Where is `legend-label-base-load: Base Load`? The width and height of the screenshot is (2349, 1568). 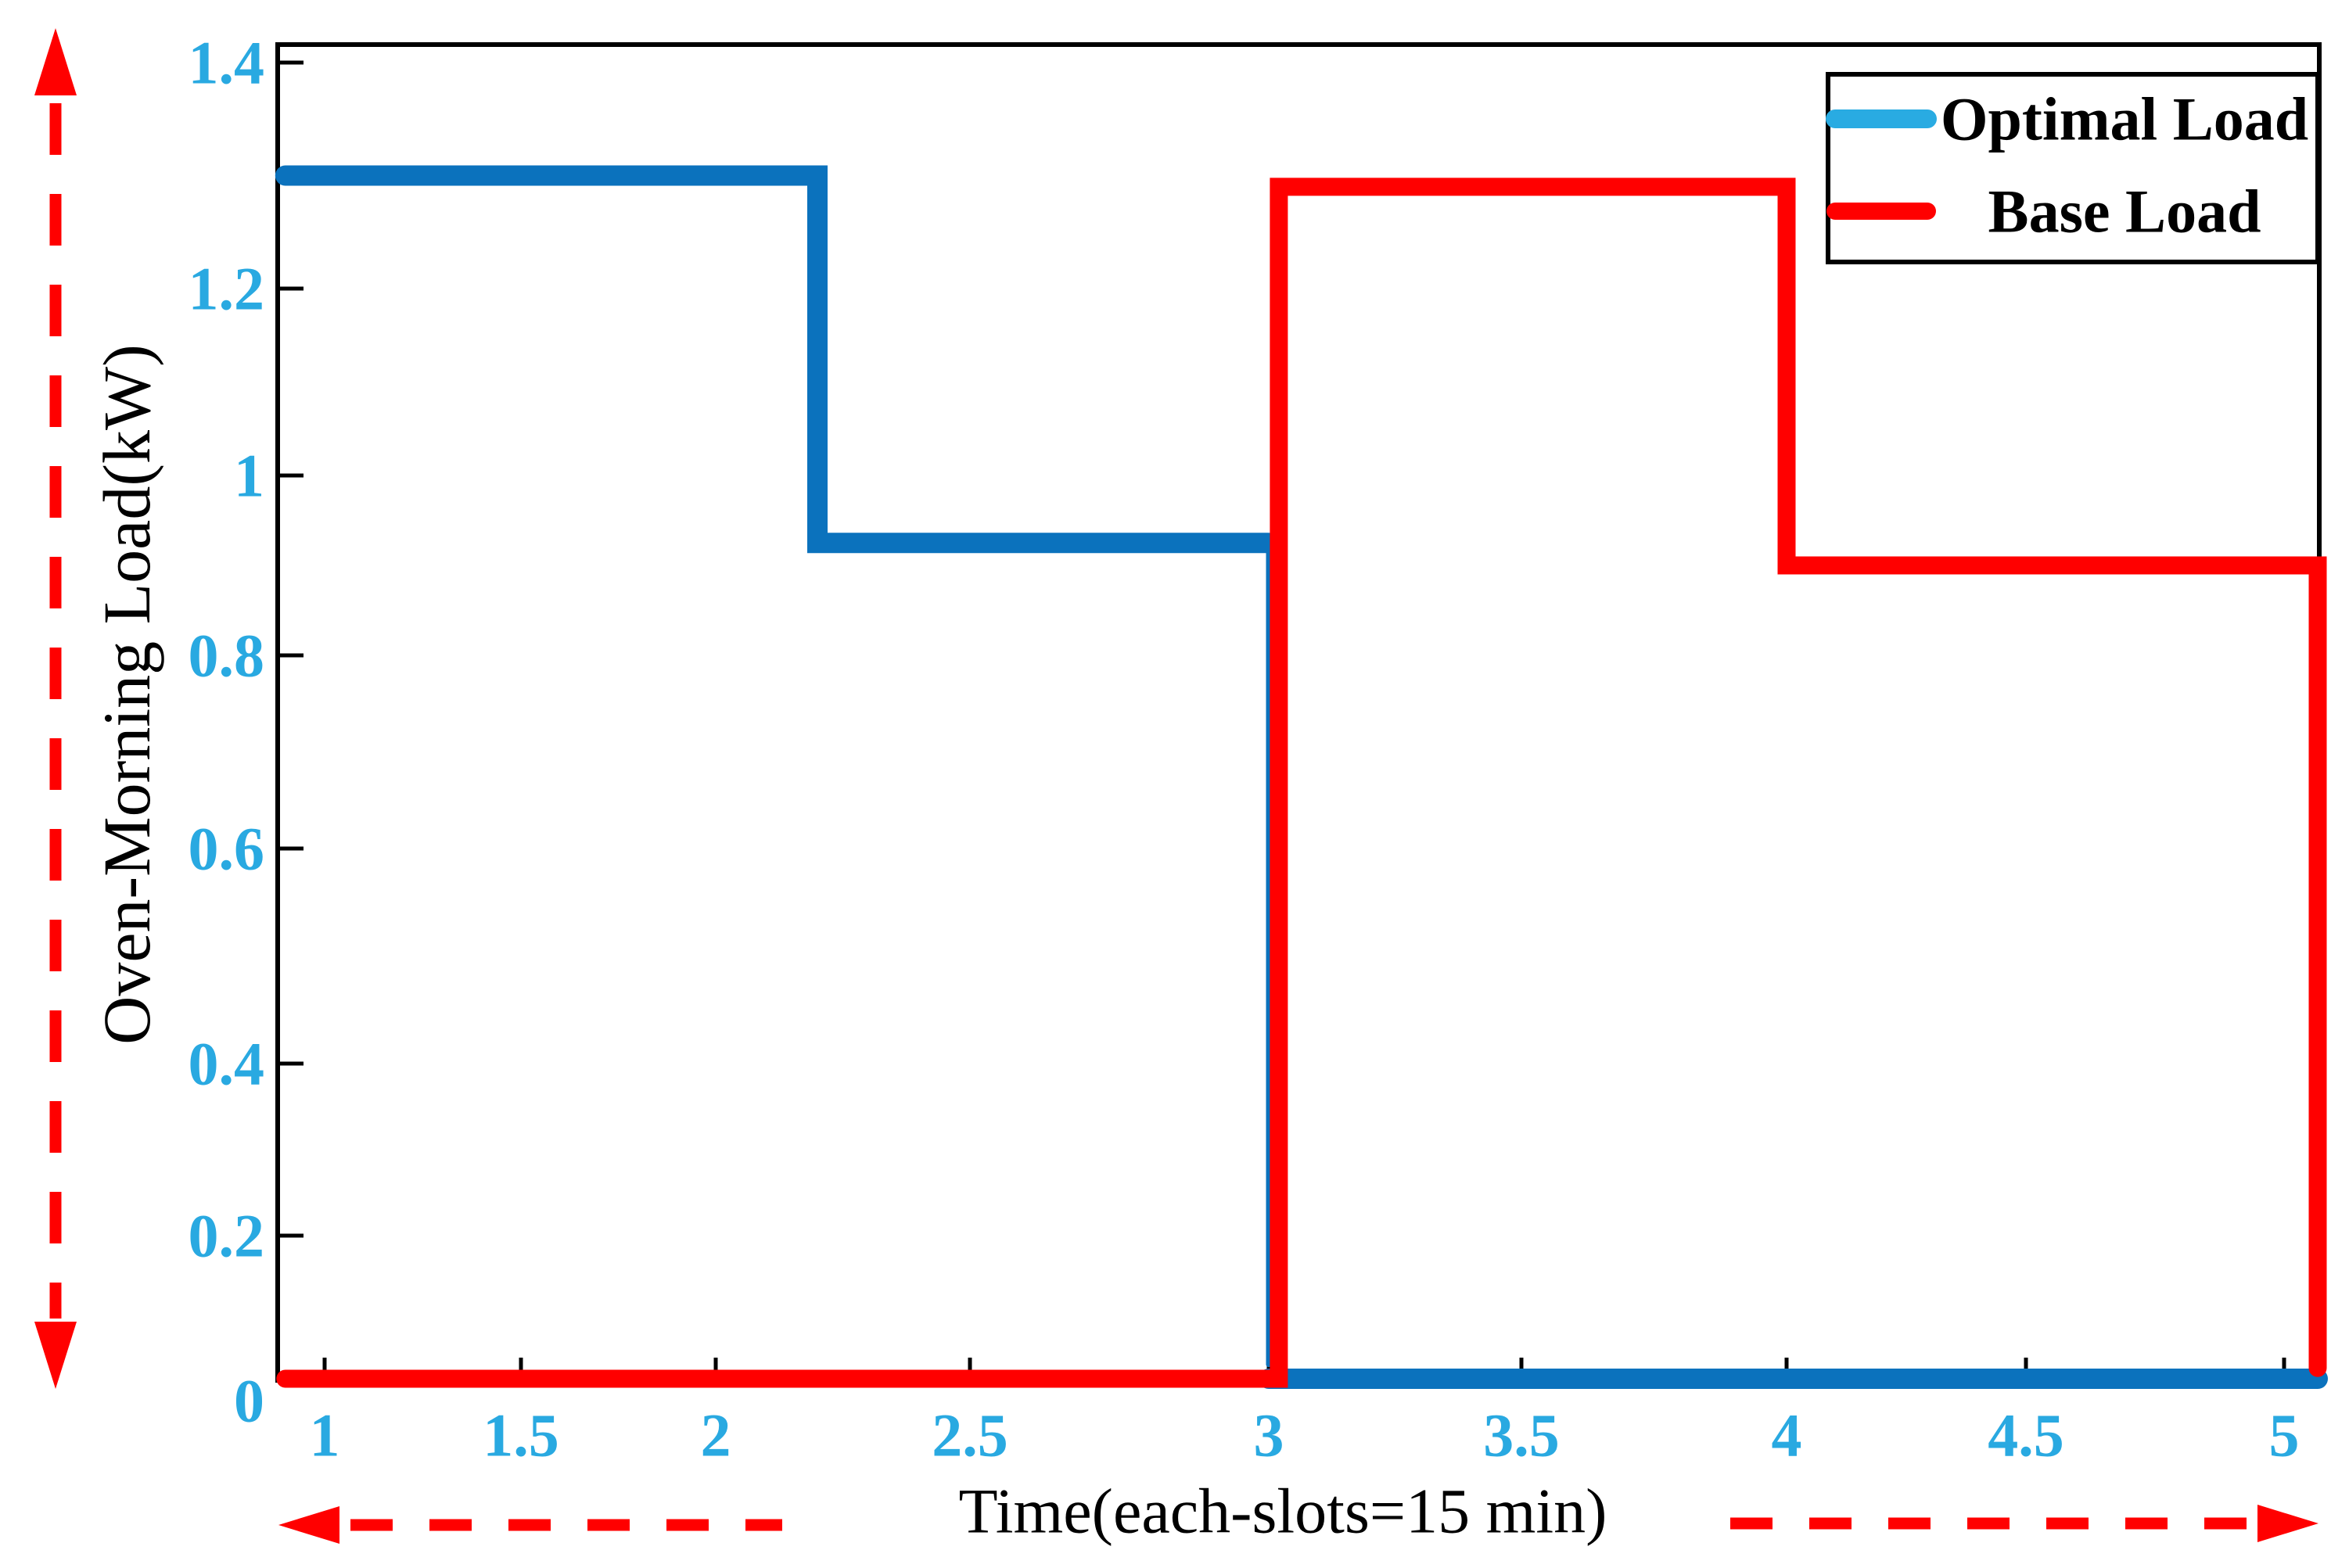 legend-label-base-load: Base Load is located at coordinates (2124, 212).